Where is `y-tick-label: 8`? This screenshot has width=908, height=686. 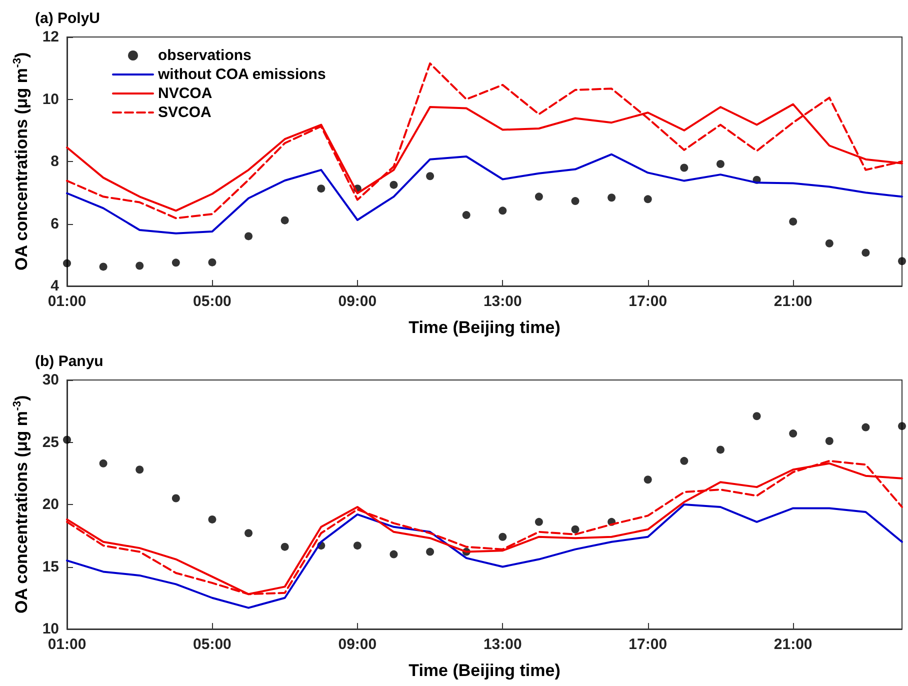
y-tick-label: 8 is located at coordinates (54, 161).